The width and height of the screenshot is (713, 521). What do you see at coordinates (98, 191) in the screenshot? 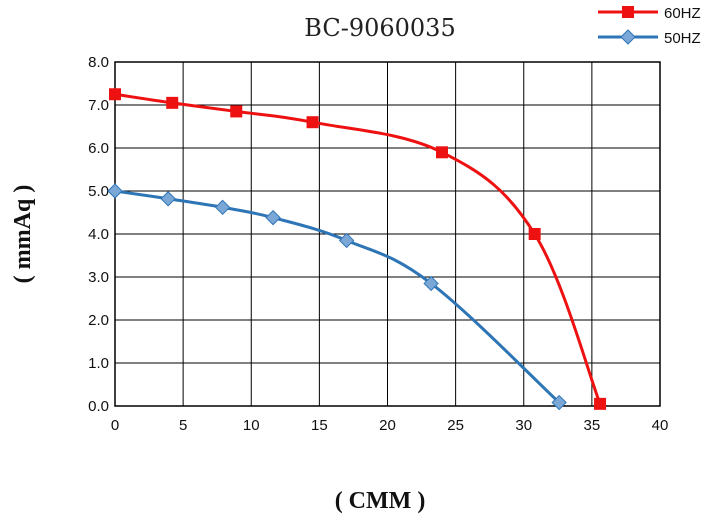
I see `y-tick-label: 5.0` at bounding box center [98, 191].